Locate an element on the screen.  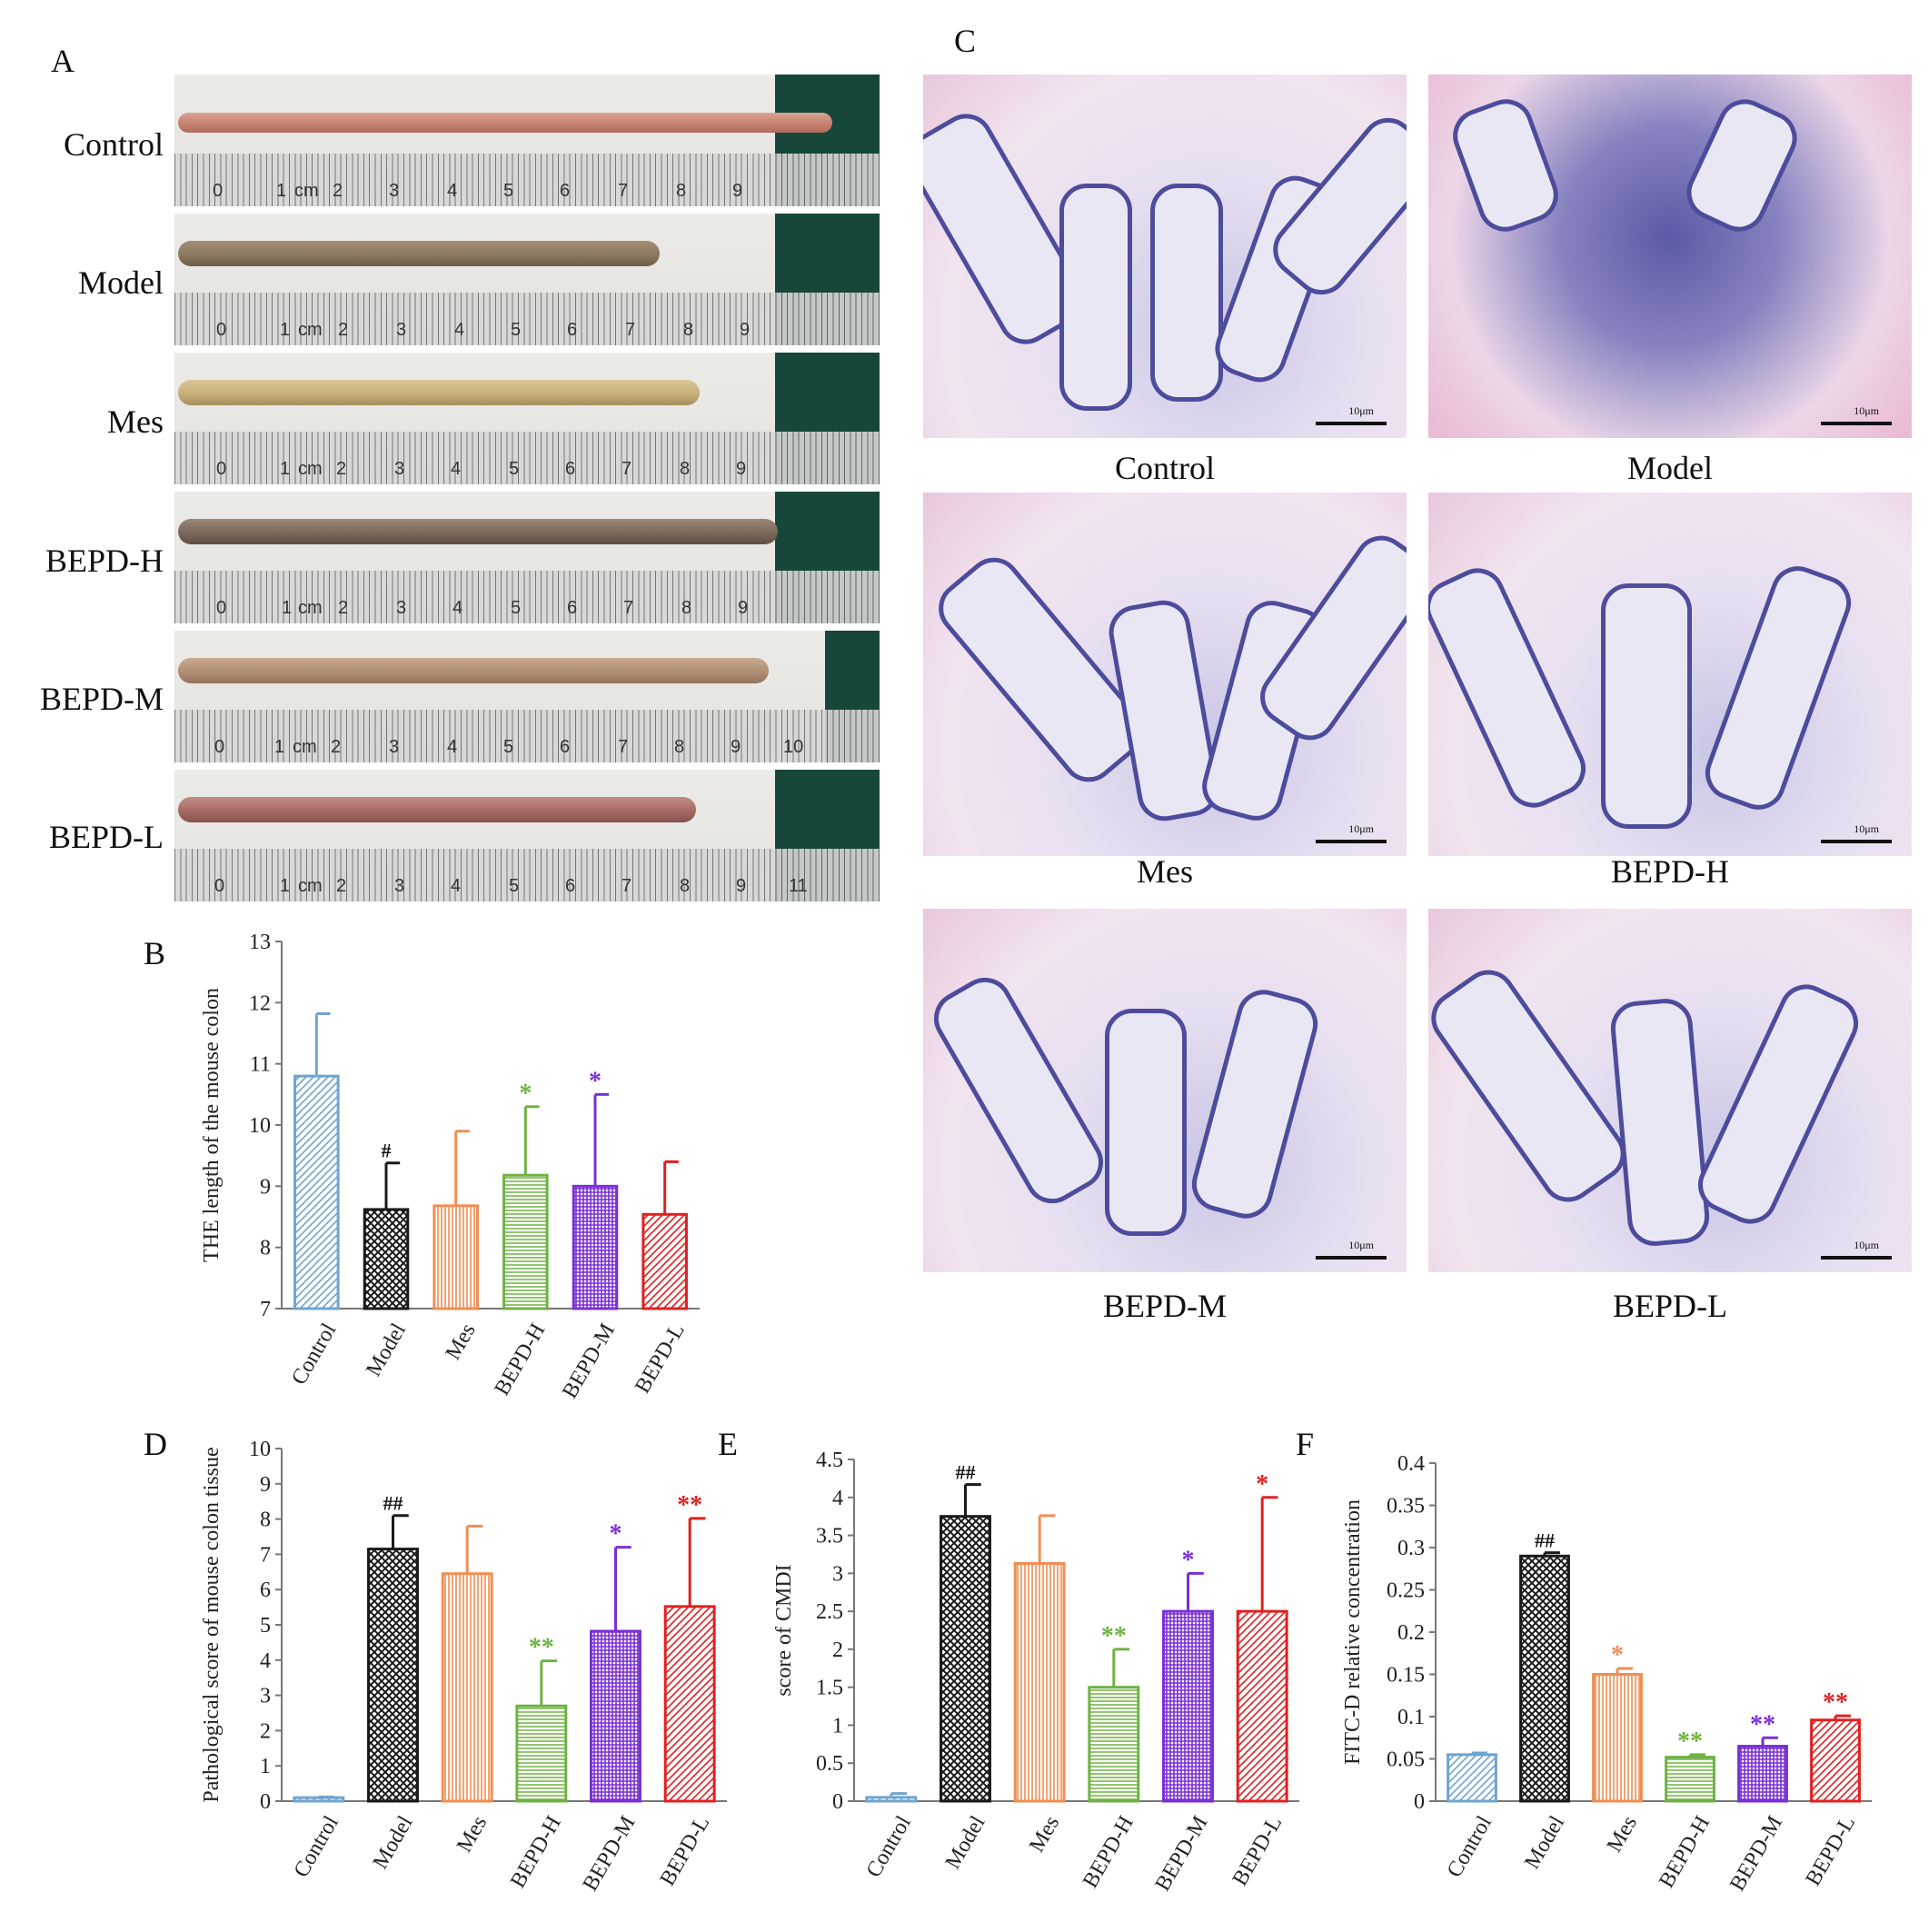
histology-label-control: Control is located at coordinates (1164, 468).